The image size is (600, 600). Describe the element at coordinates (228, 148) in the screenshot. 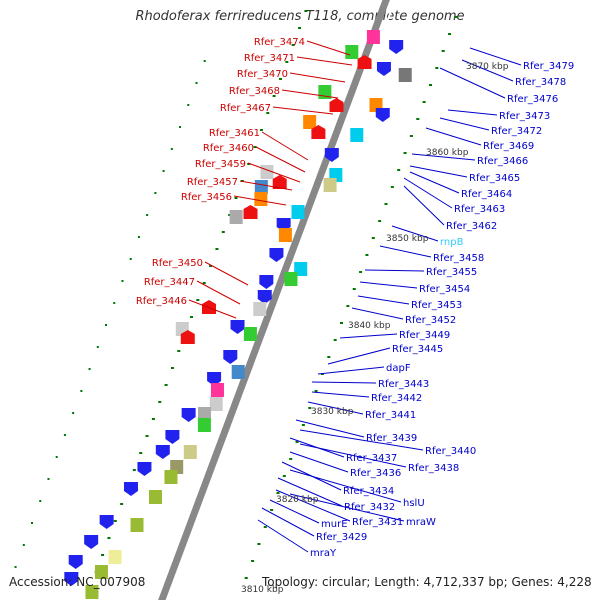

I see `gene-label: Rfer_3460` at that location.